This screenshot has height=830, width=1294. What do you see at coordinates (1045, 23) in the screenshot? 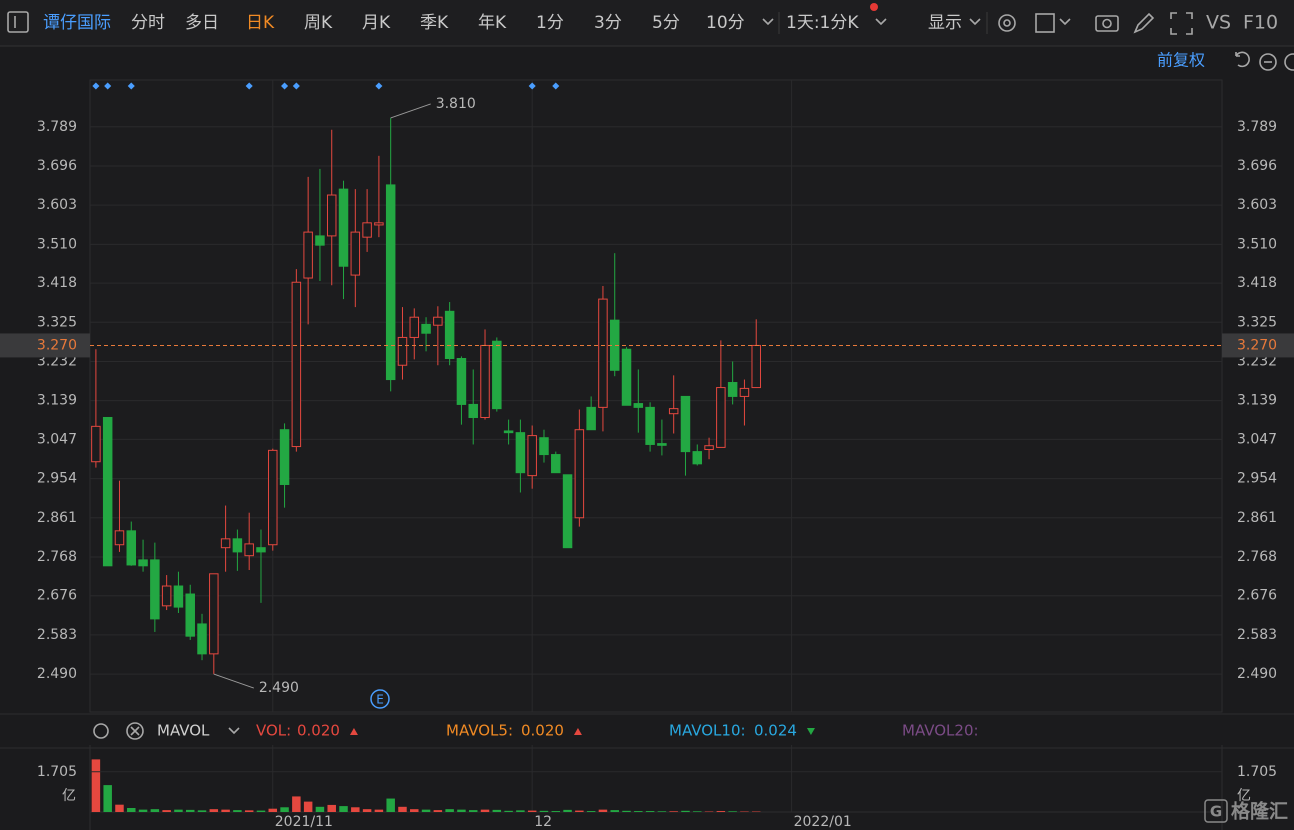
I see `checkbox-icon` at bounding box center [1045, 23].